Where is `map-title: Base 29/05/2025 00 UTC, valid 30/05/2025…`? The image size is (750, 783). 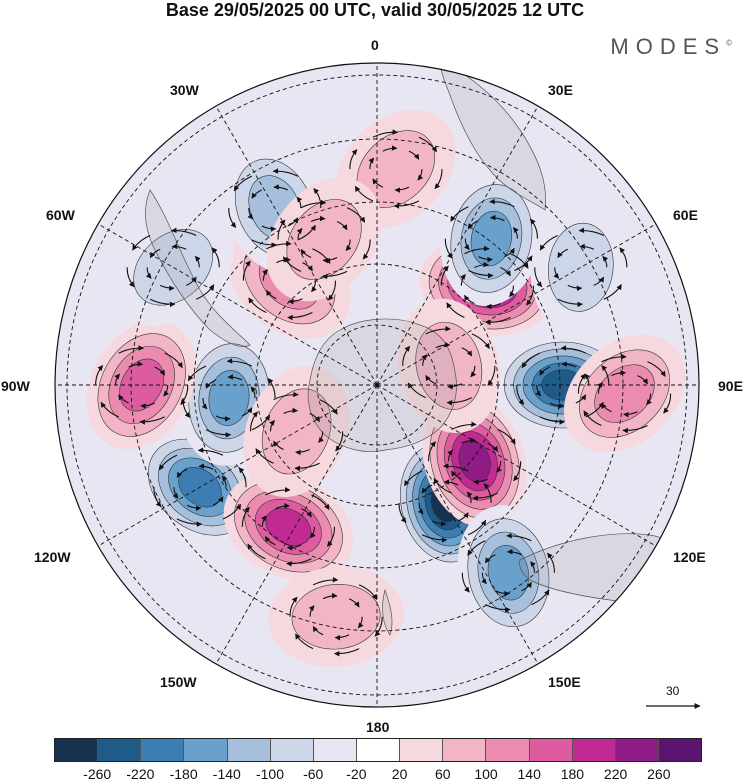
map-title: Base 29/05/2025 00 UTC, valid 30/05/2025… is located at coordinates (375, 10).